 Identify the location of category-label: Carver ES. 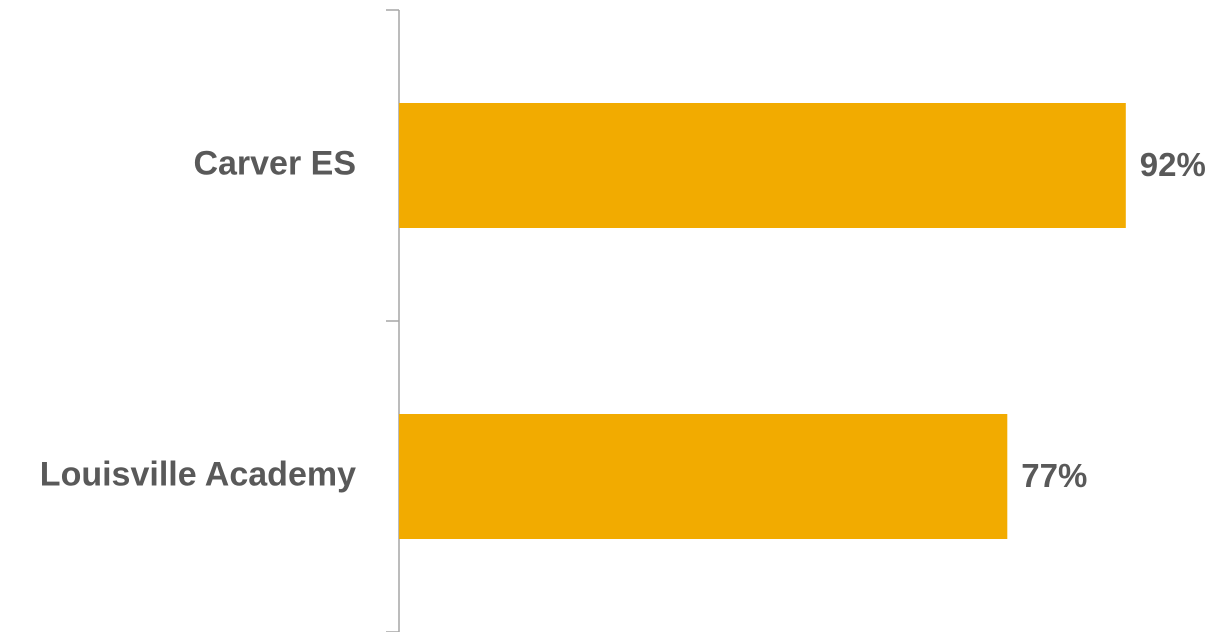
(274, 163).